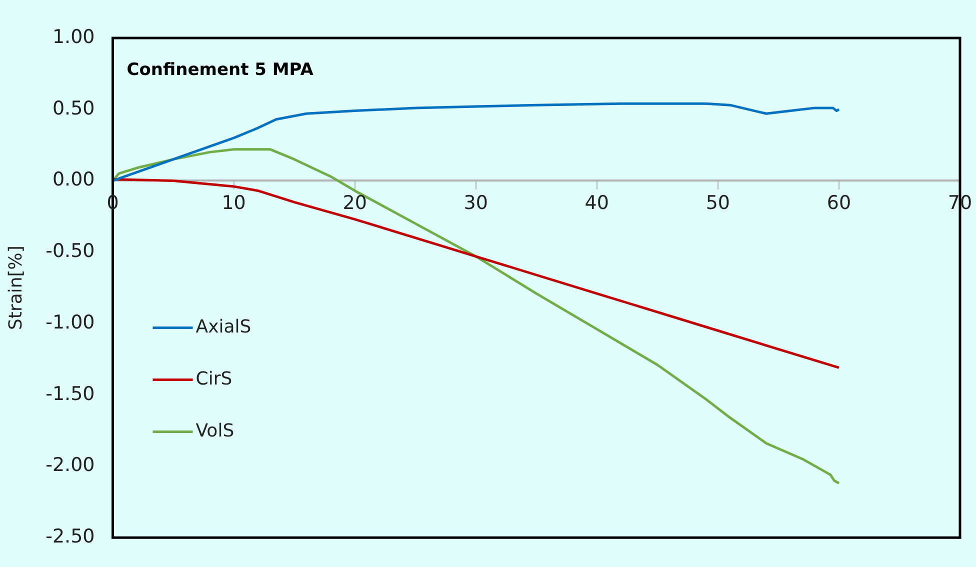 The image size is (976, 567). Describe the element at coordinates (73, 37) in the screenshot. I see `y-tick-label: 1.00` at that location.